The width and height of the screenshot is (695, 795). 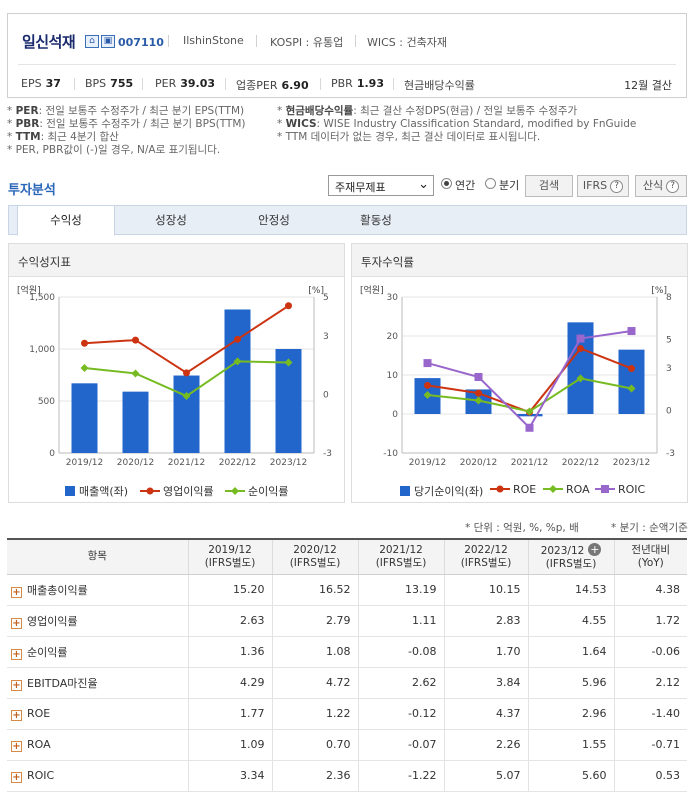 What do you see at coordinates (92, 41) in the screenshot?
I see `home-icon: ⌂` at bounding box center [92, 41].